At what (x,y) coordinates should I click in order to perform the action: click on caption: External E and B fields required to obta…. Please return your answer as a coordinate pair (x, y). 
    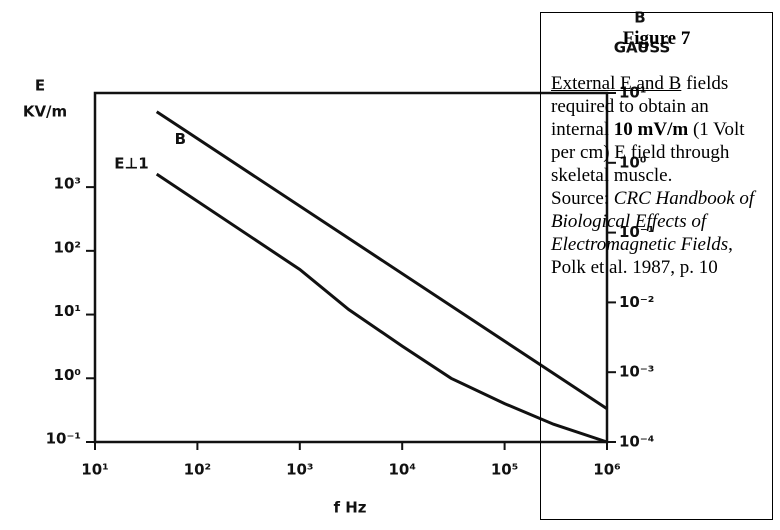
    Looking at the image, I should click on (656, 175).